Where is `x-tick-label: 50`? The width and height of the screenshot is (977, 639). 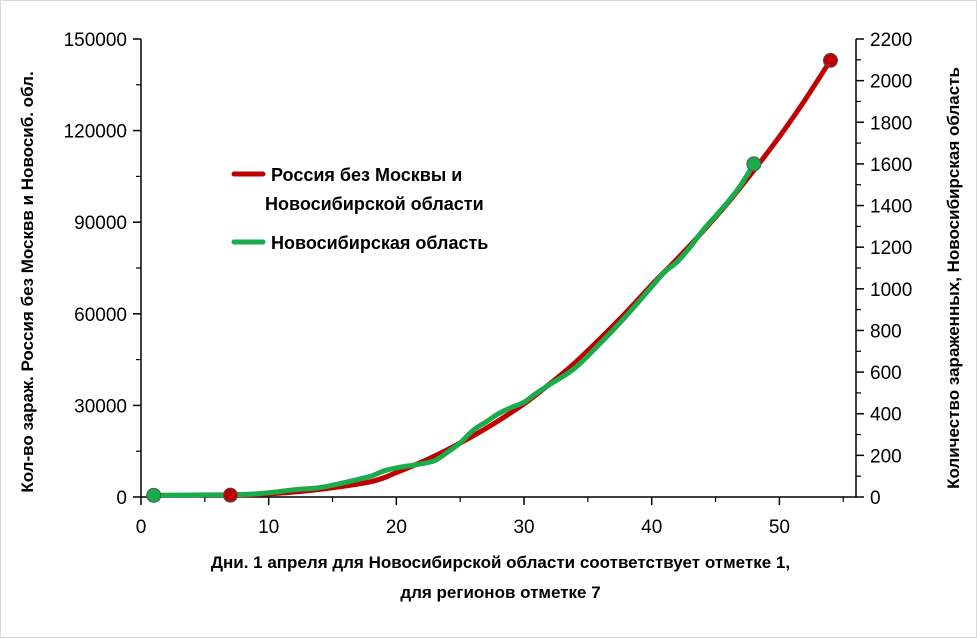
x-tick-label: 50 is located at coordinates (779, 527).